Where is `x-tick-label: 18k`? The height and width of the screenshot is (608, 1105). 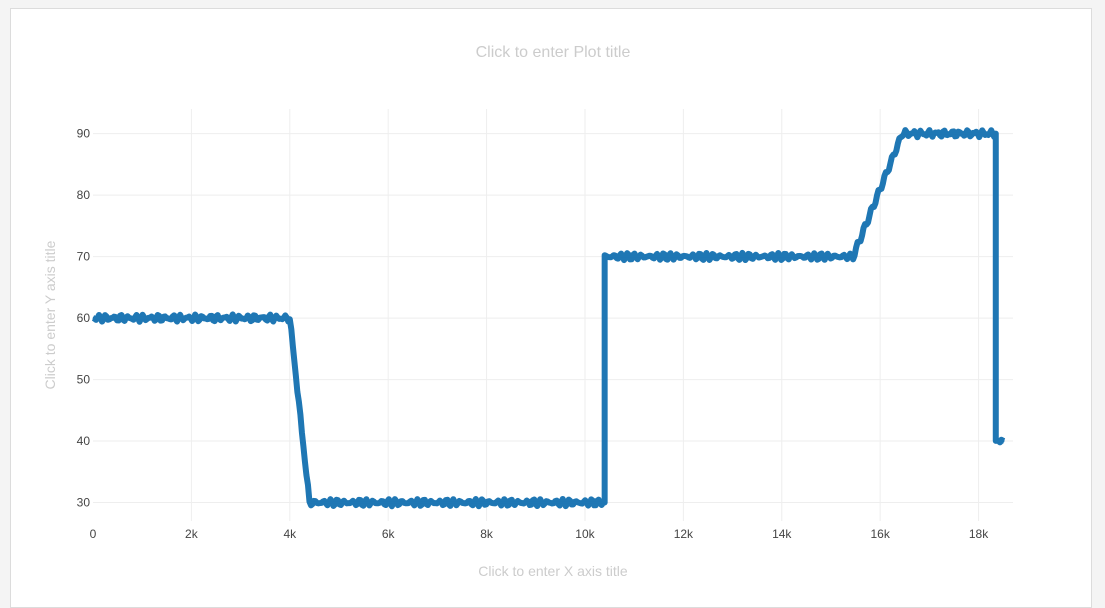
x-tick-label: 18k is located at coordinates (979, 534).